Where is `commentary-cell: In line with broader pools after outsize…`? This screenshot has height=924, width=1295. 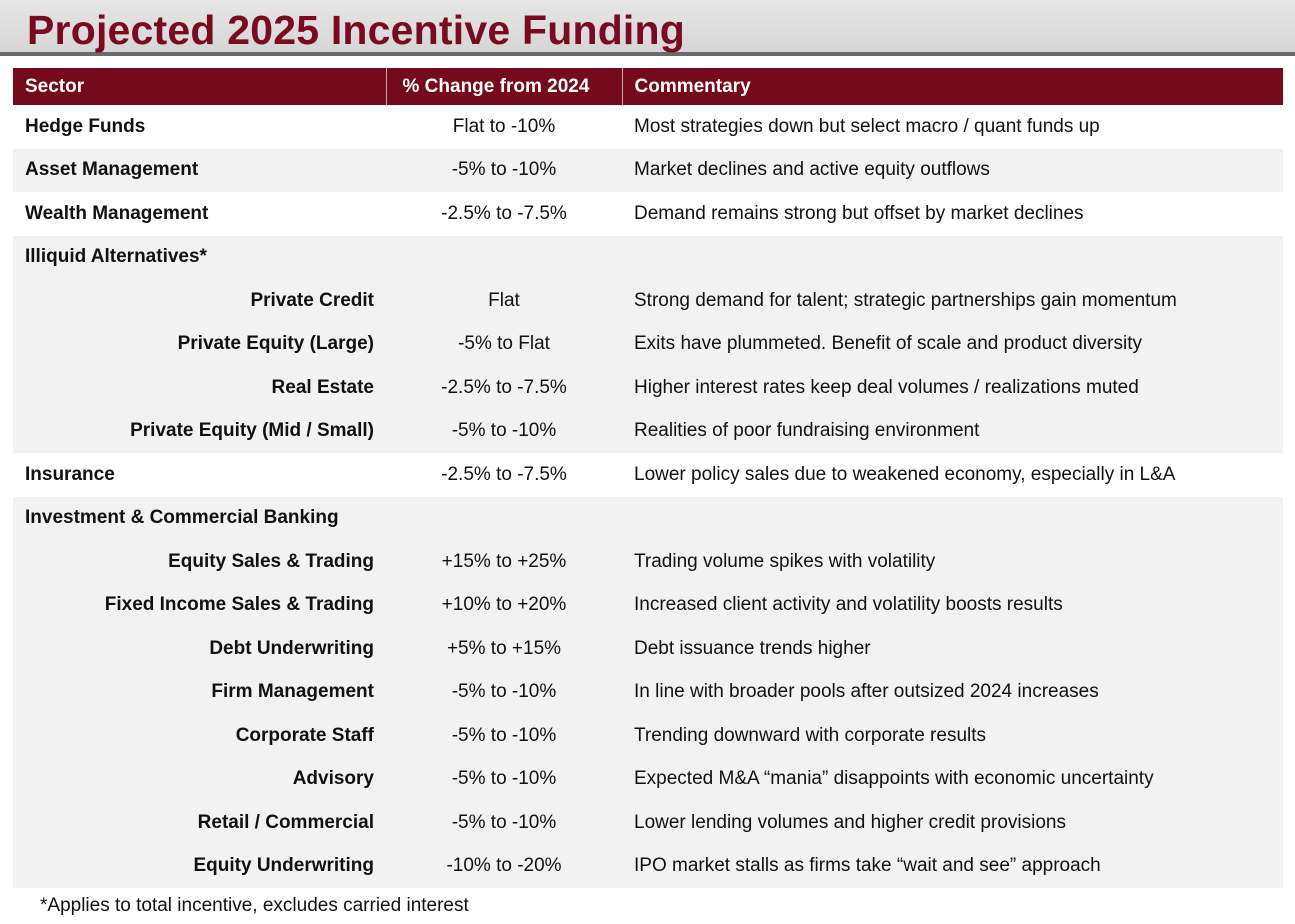 commentary-cell: In line with broader pools after outsize… is located at coordinates (952, 692).